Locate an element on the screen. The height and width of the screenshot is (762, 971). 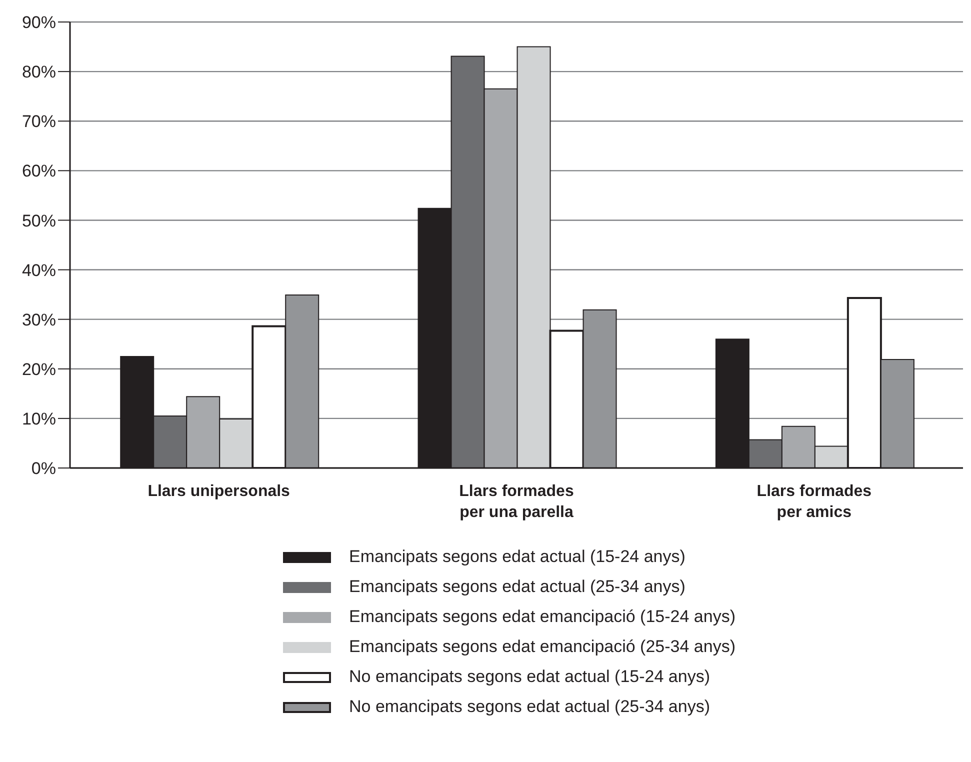
legend-label: Emancipats segons edat actual (15-24 anys) is located at coordinates (517, 557).